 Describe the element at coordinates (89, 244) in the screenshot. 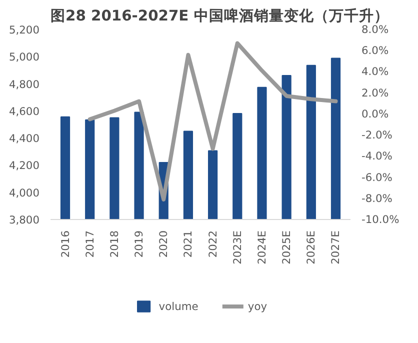

I see `x-tick-label: 2017` at that location.